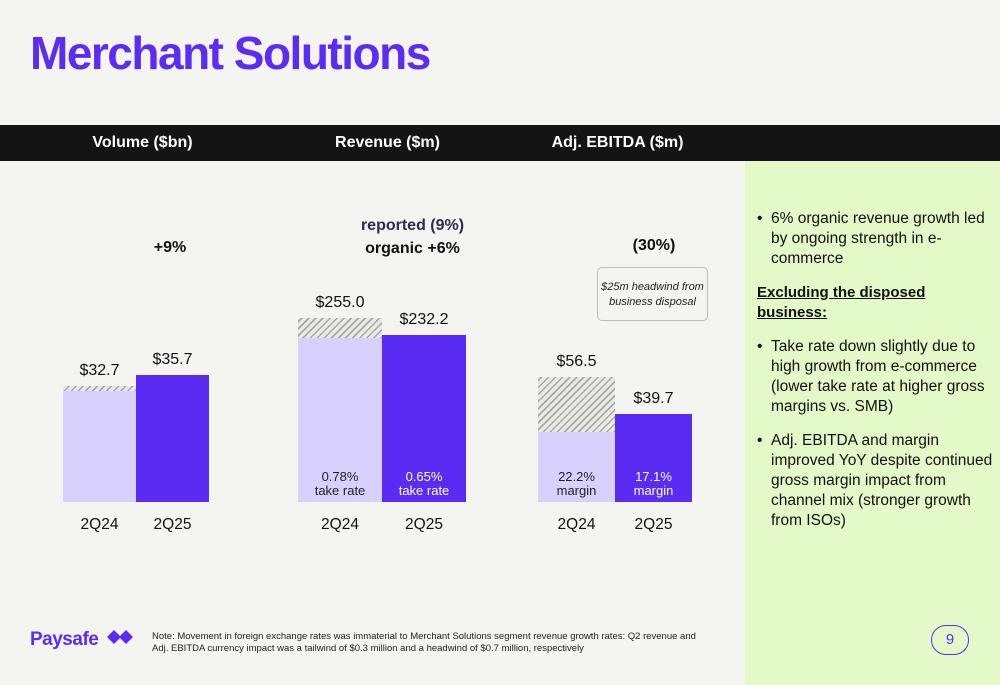  I want to click on revenue-bar-2Q24, so click(340, 419).